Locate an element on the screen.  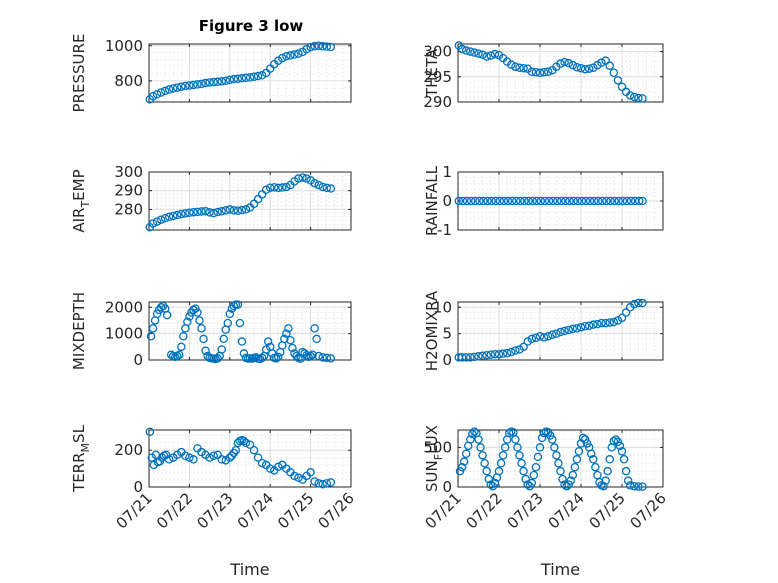
x-tick-label: 07/22 is located at coordinates (174, 510).